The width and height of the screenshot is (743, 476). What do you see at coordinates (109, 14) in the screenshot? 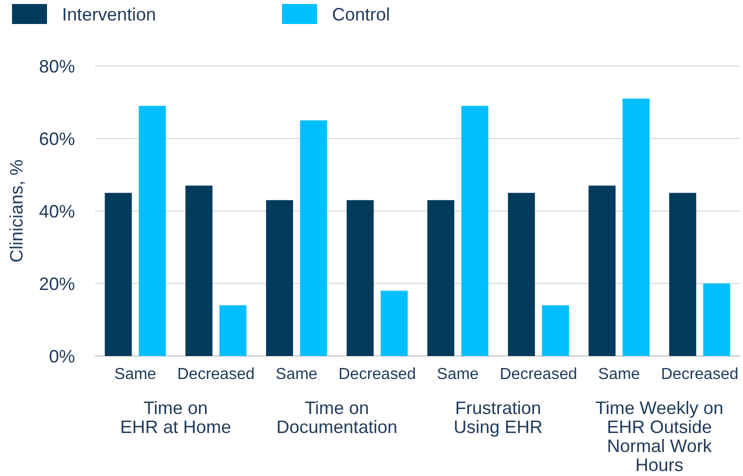
I see `legend-label: Intervention` at bounding box center [109, 14].